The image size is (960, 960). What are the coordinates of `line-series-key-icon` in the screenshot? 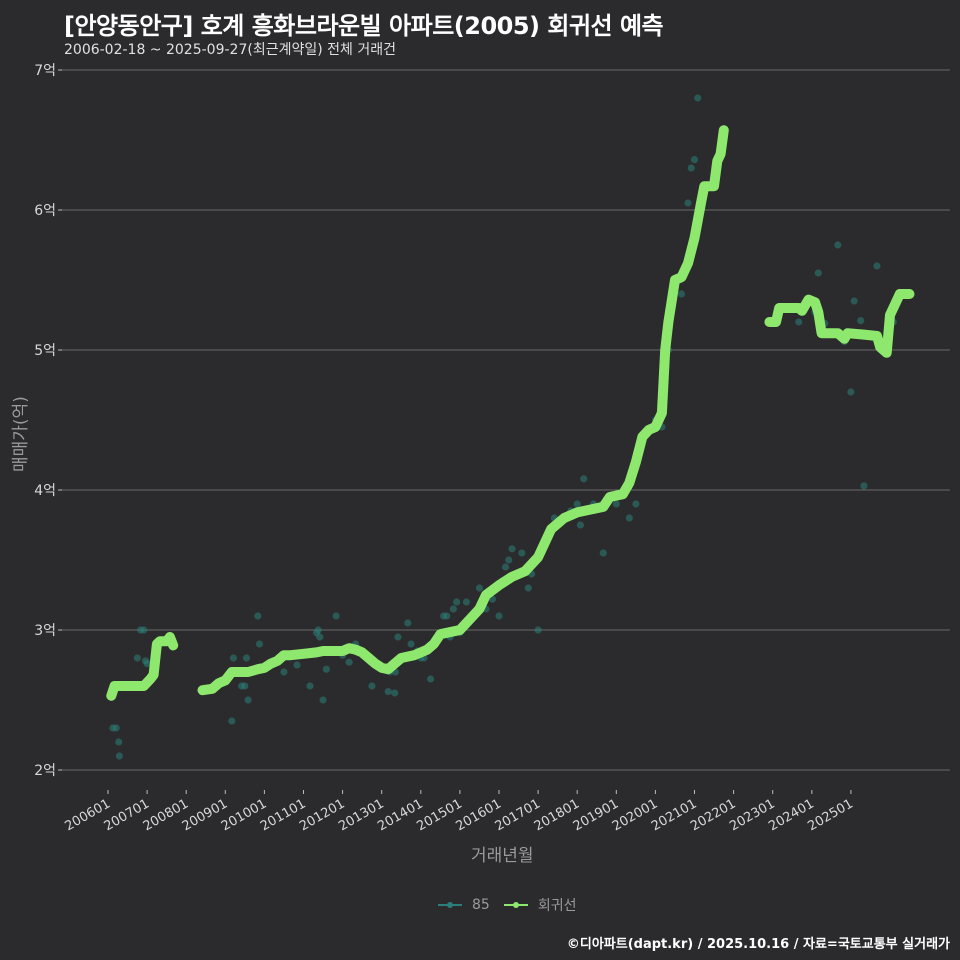 It's located at (515, 905).